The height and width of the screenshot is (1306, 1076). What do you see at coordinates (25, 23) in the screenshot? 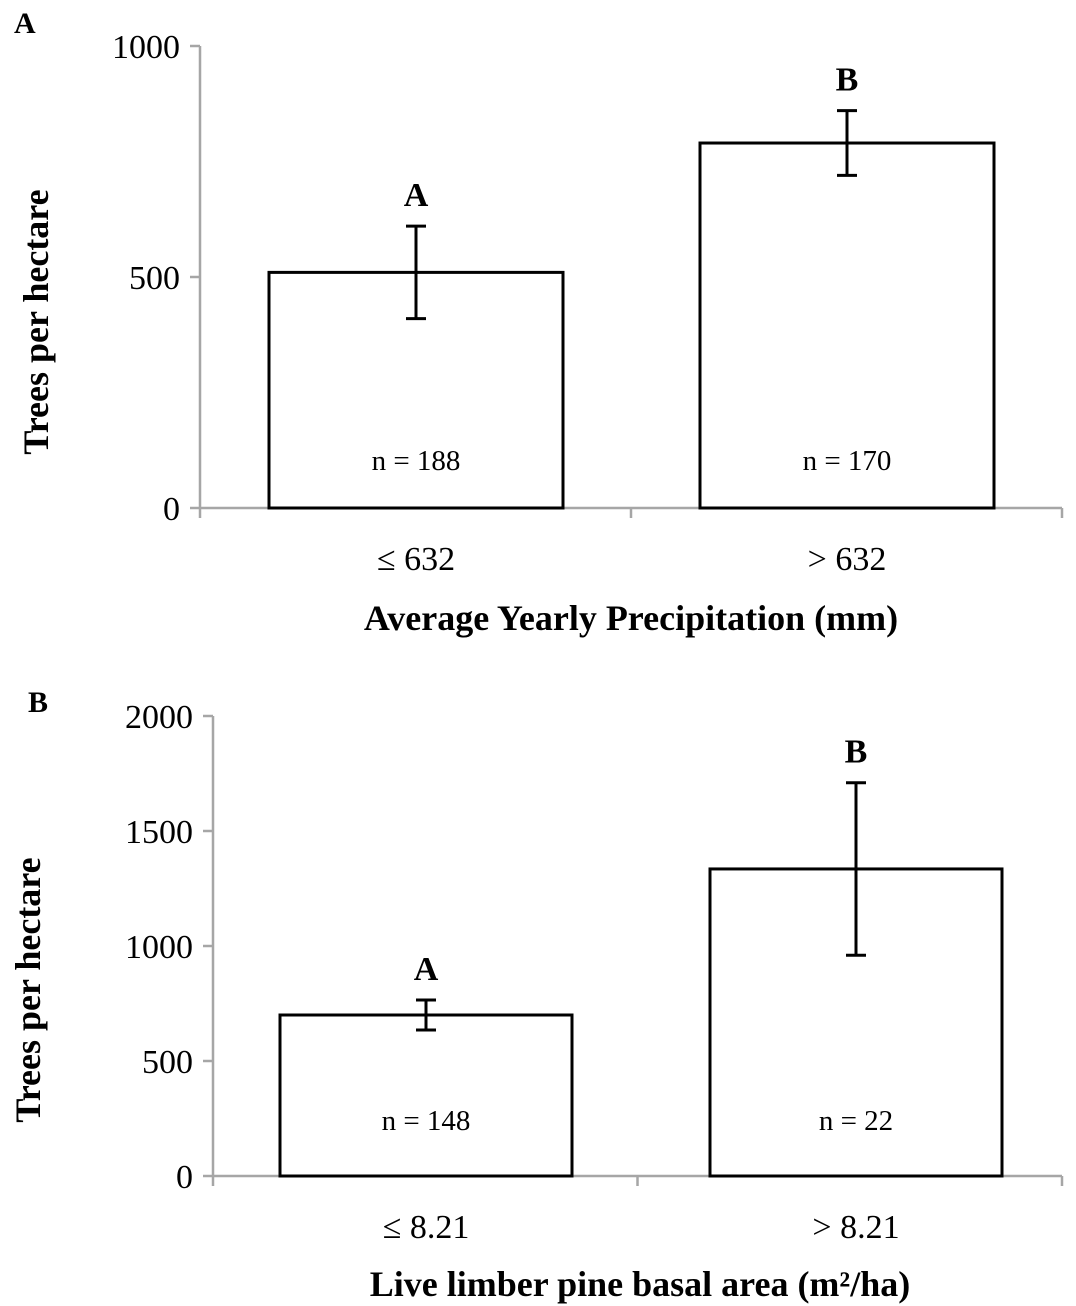
I see `panel-label: A` at bounding box center [25, 23].